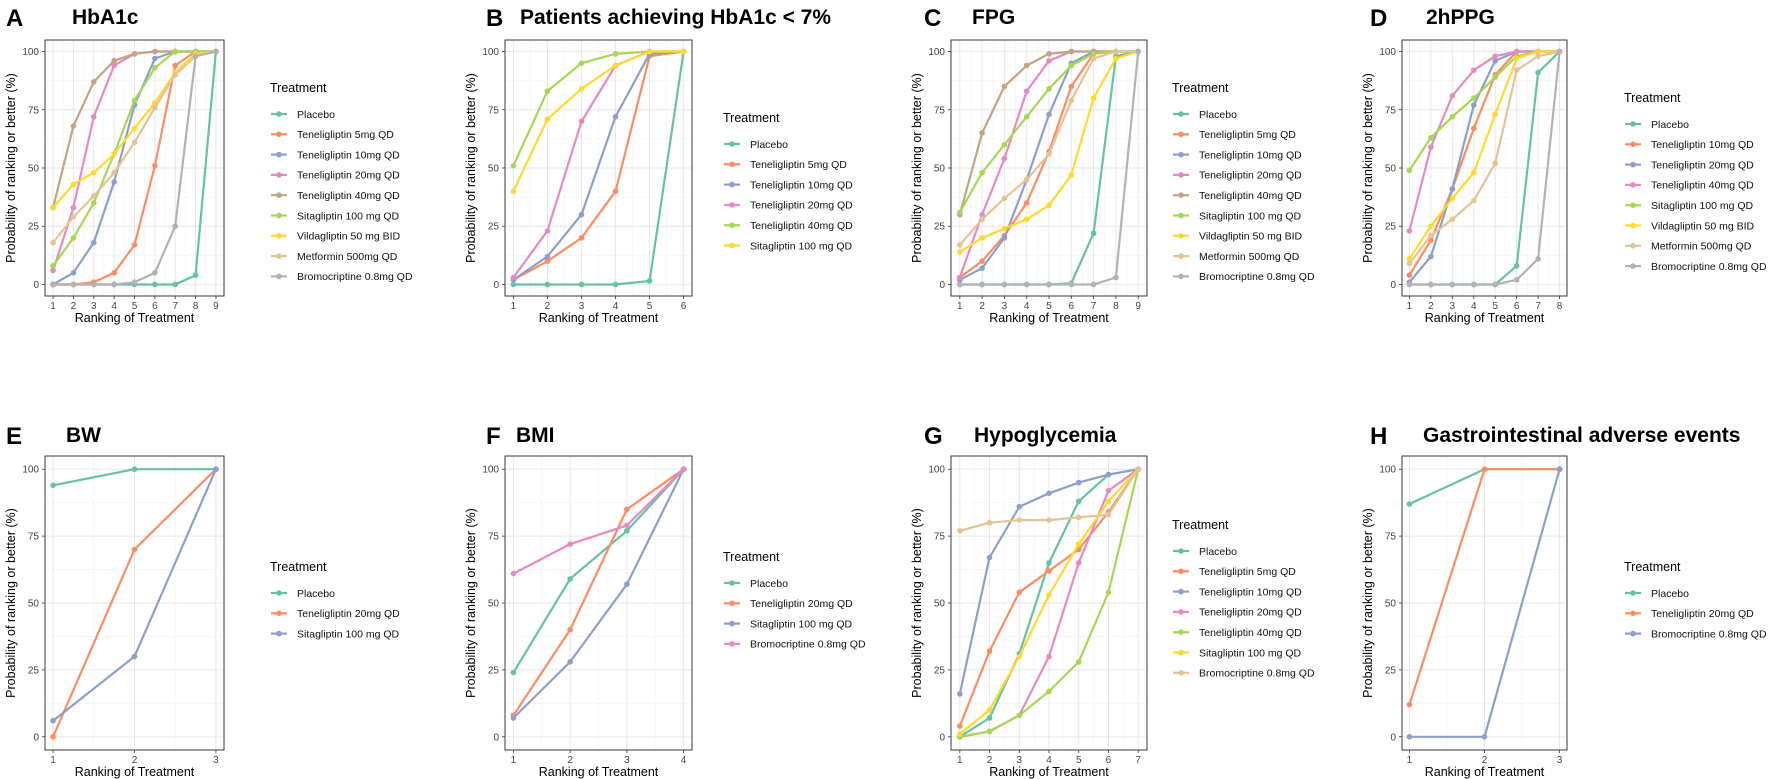 The image size is (1771, 779). What do you see at coordinates (1453, 306) in the screenshot?
I see `x-tick-label: 3` at bounding box center [1453, 306].